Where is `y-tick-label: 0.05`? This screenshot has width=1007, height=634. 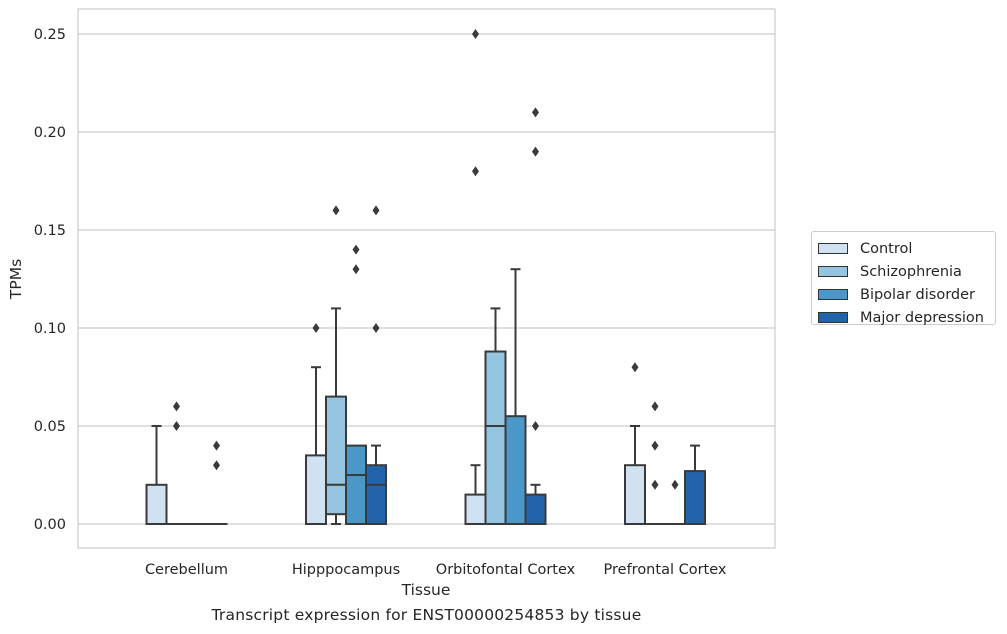
y-tick-label: 0.05 is located at coordinates (50, 427).